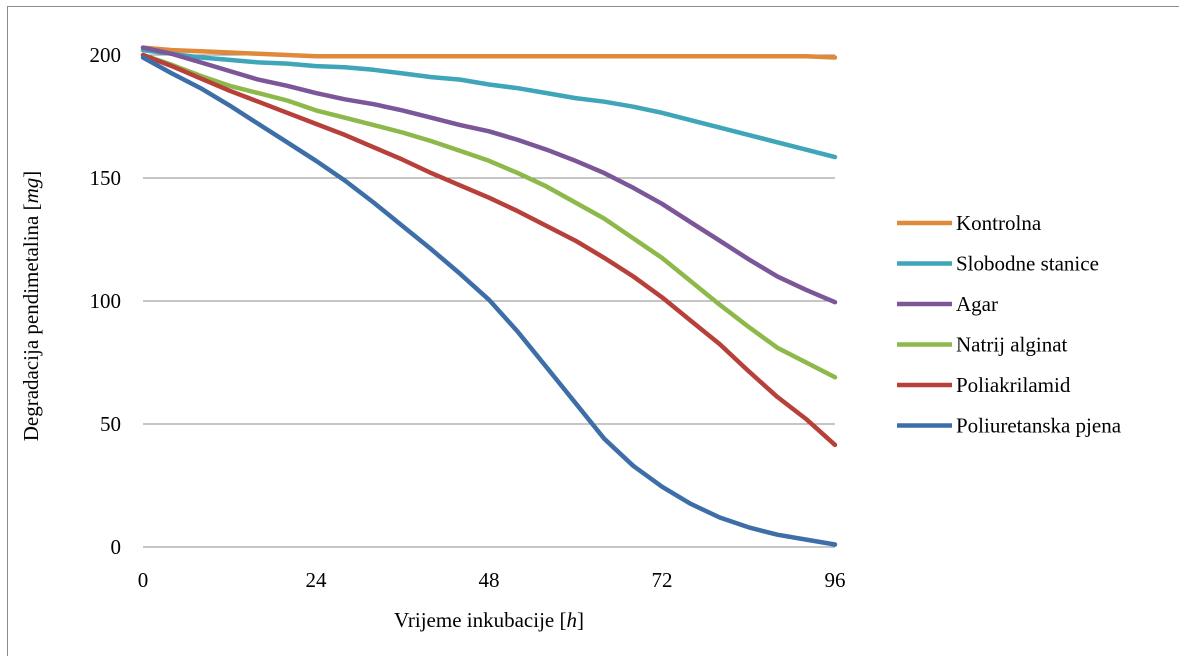  What do you see at coordinates (662, 580) in the screenshot?
I see `x-tick-label-72: 72` at bounding box center [662, 580].